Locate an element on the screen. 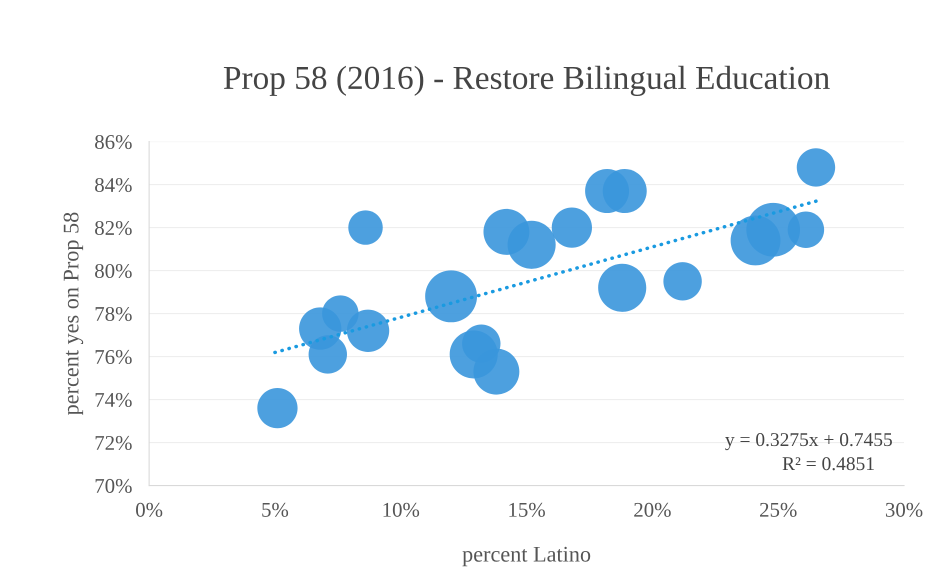 The height and width of the screenshot is (578, 932). y-tick-label: 80% is located at coordinates (113, 271).